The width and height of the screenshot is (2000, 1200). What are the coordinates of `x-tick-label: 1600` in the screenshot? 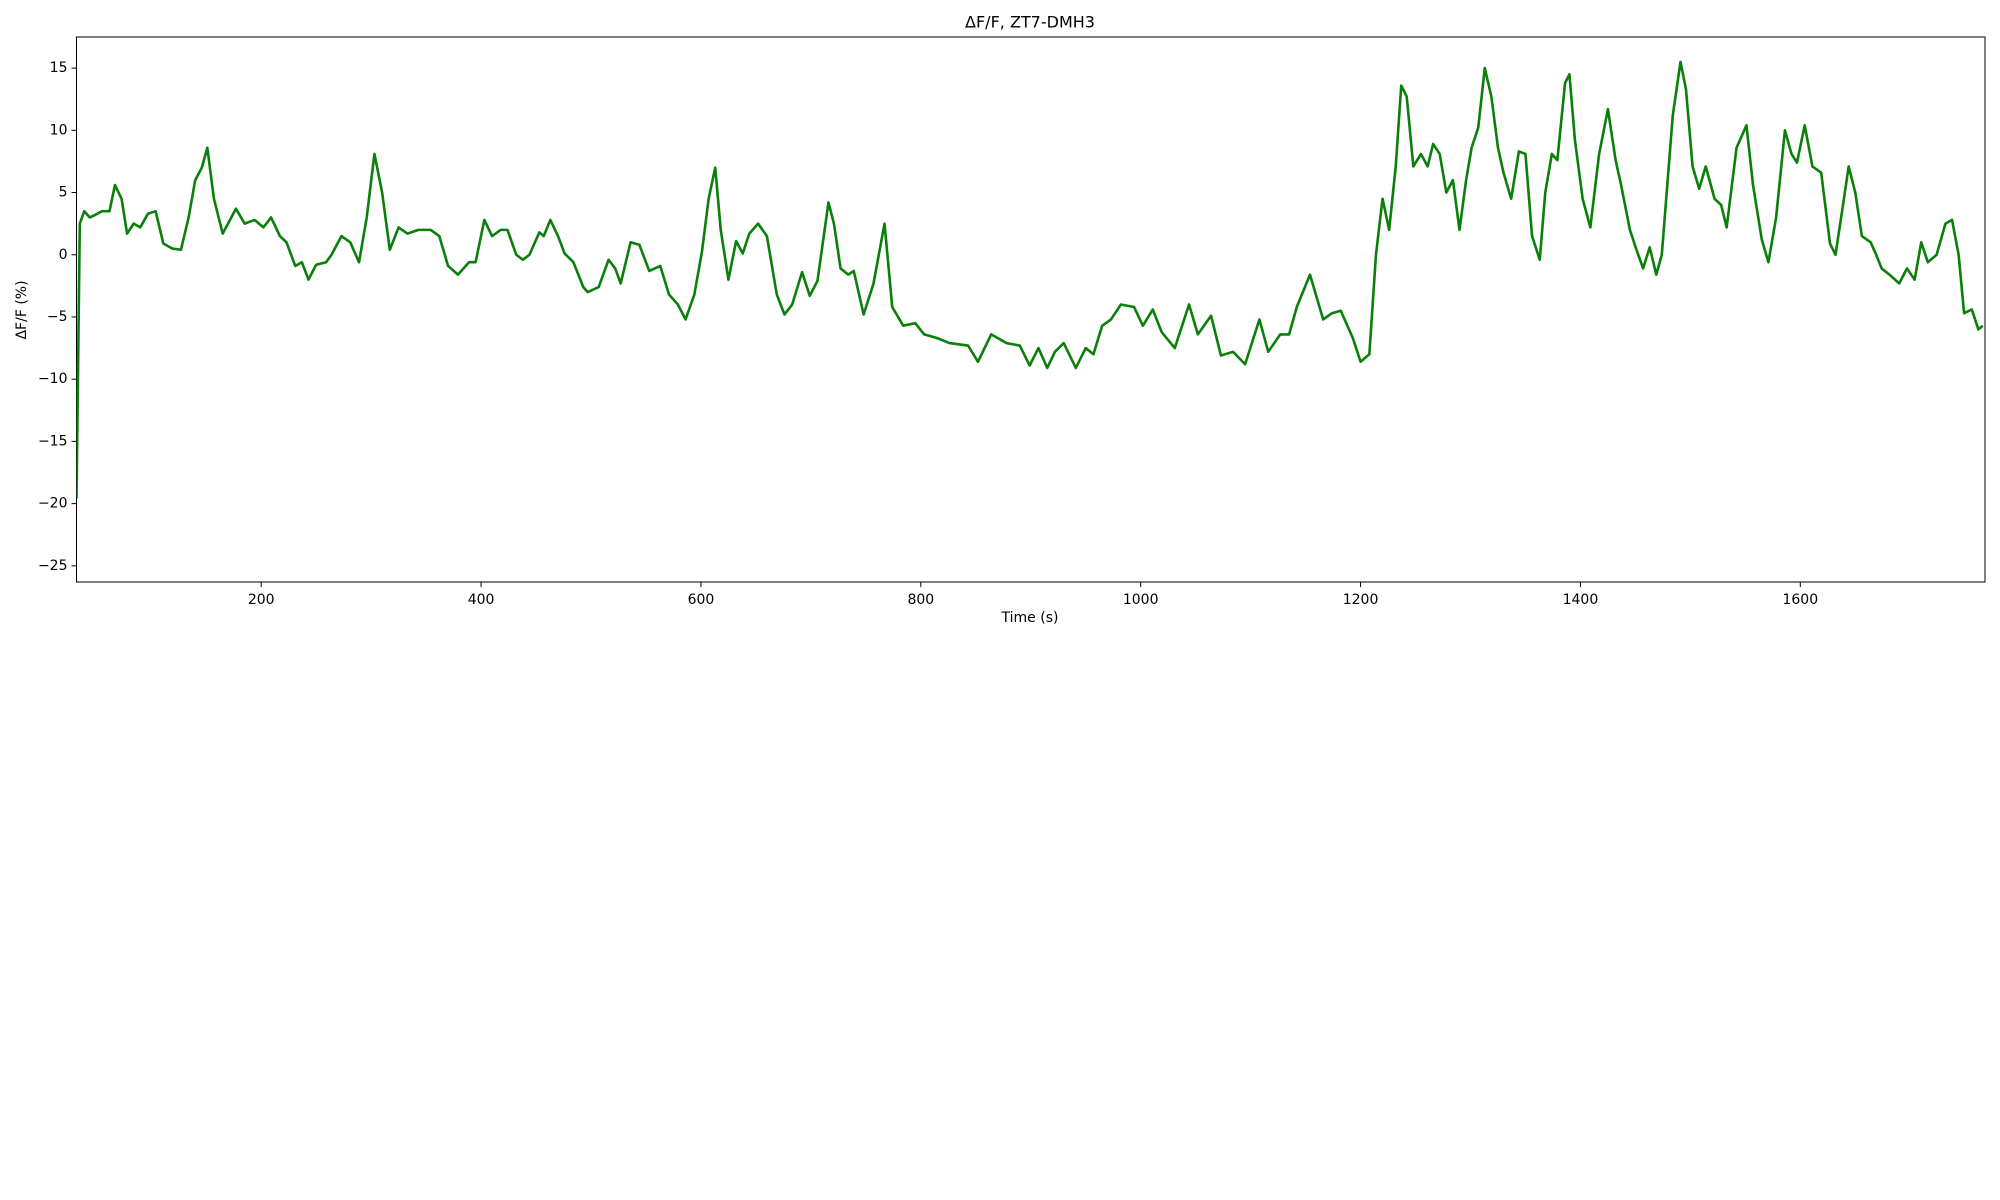 It's located at (1800, 600).